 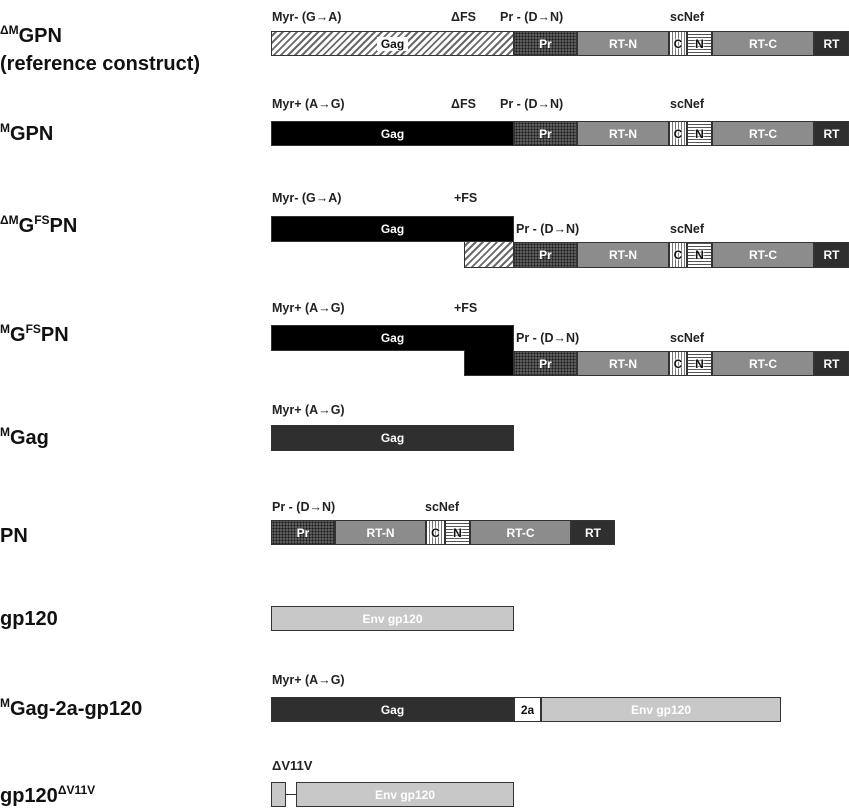 What do you see at coordinates (27, 133) in the screenshot?
I see `construct-name: MGPN` at bounding box center [27, 133].